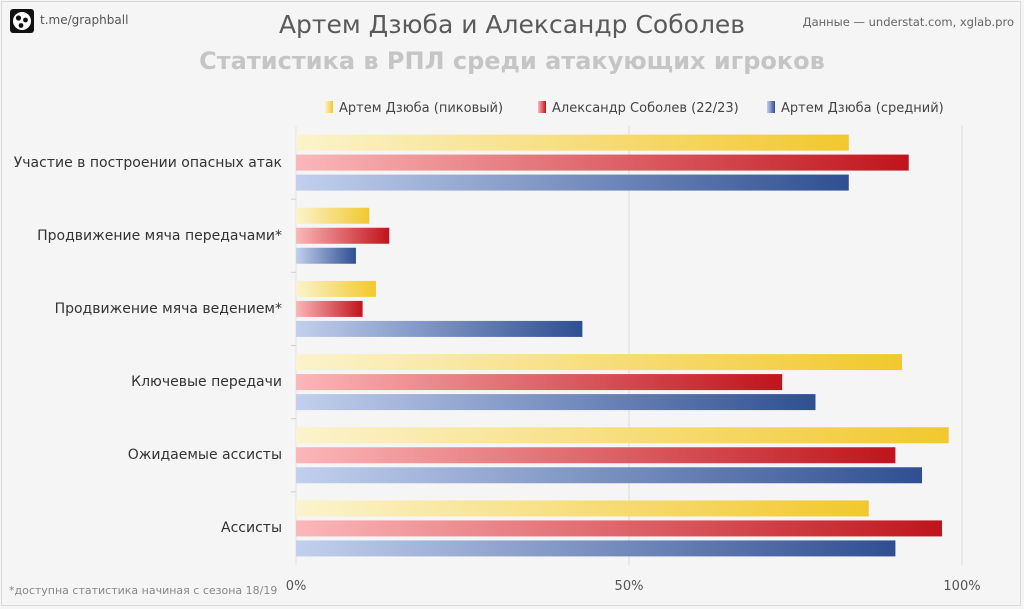 This screenshot has height=609, width=1024. What do you see at coordinates (961, 586) in the screenshot?
I see `x-tick-label: 100%` at bounding box center [961, 586].